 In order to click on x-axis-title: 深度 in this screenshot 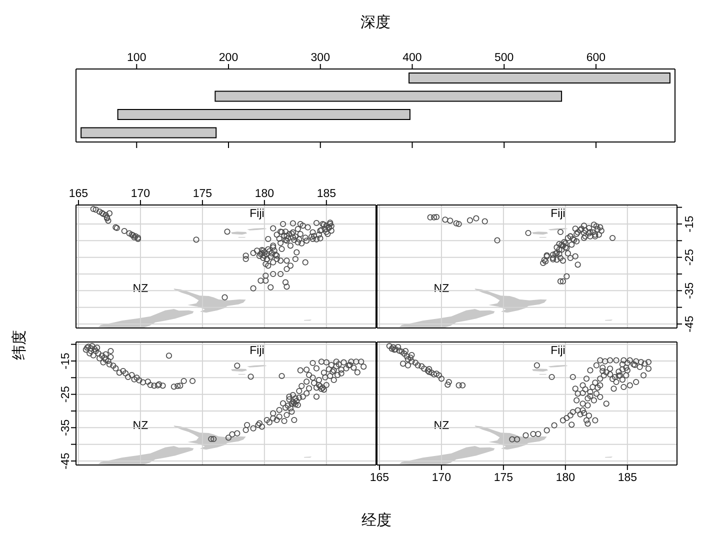, I will do `click(376, 23)`.